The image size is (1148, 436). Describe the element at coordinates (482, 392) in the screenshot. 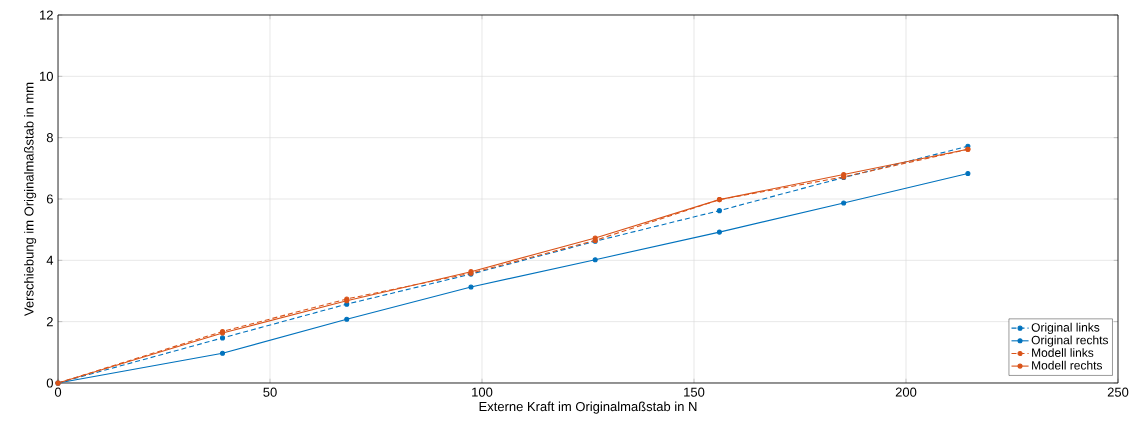

I see `x-tick-label: 100` at that location.